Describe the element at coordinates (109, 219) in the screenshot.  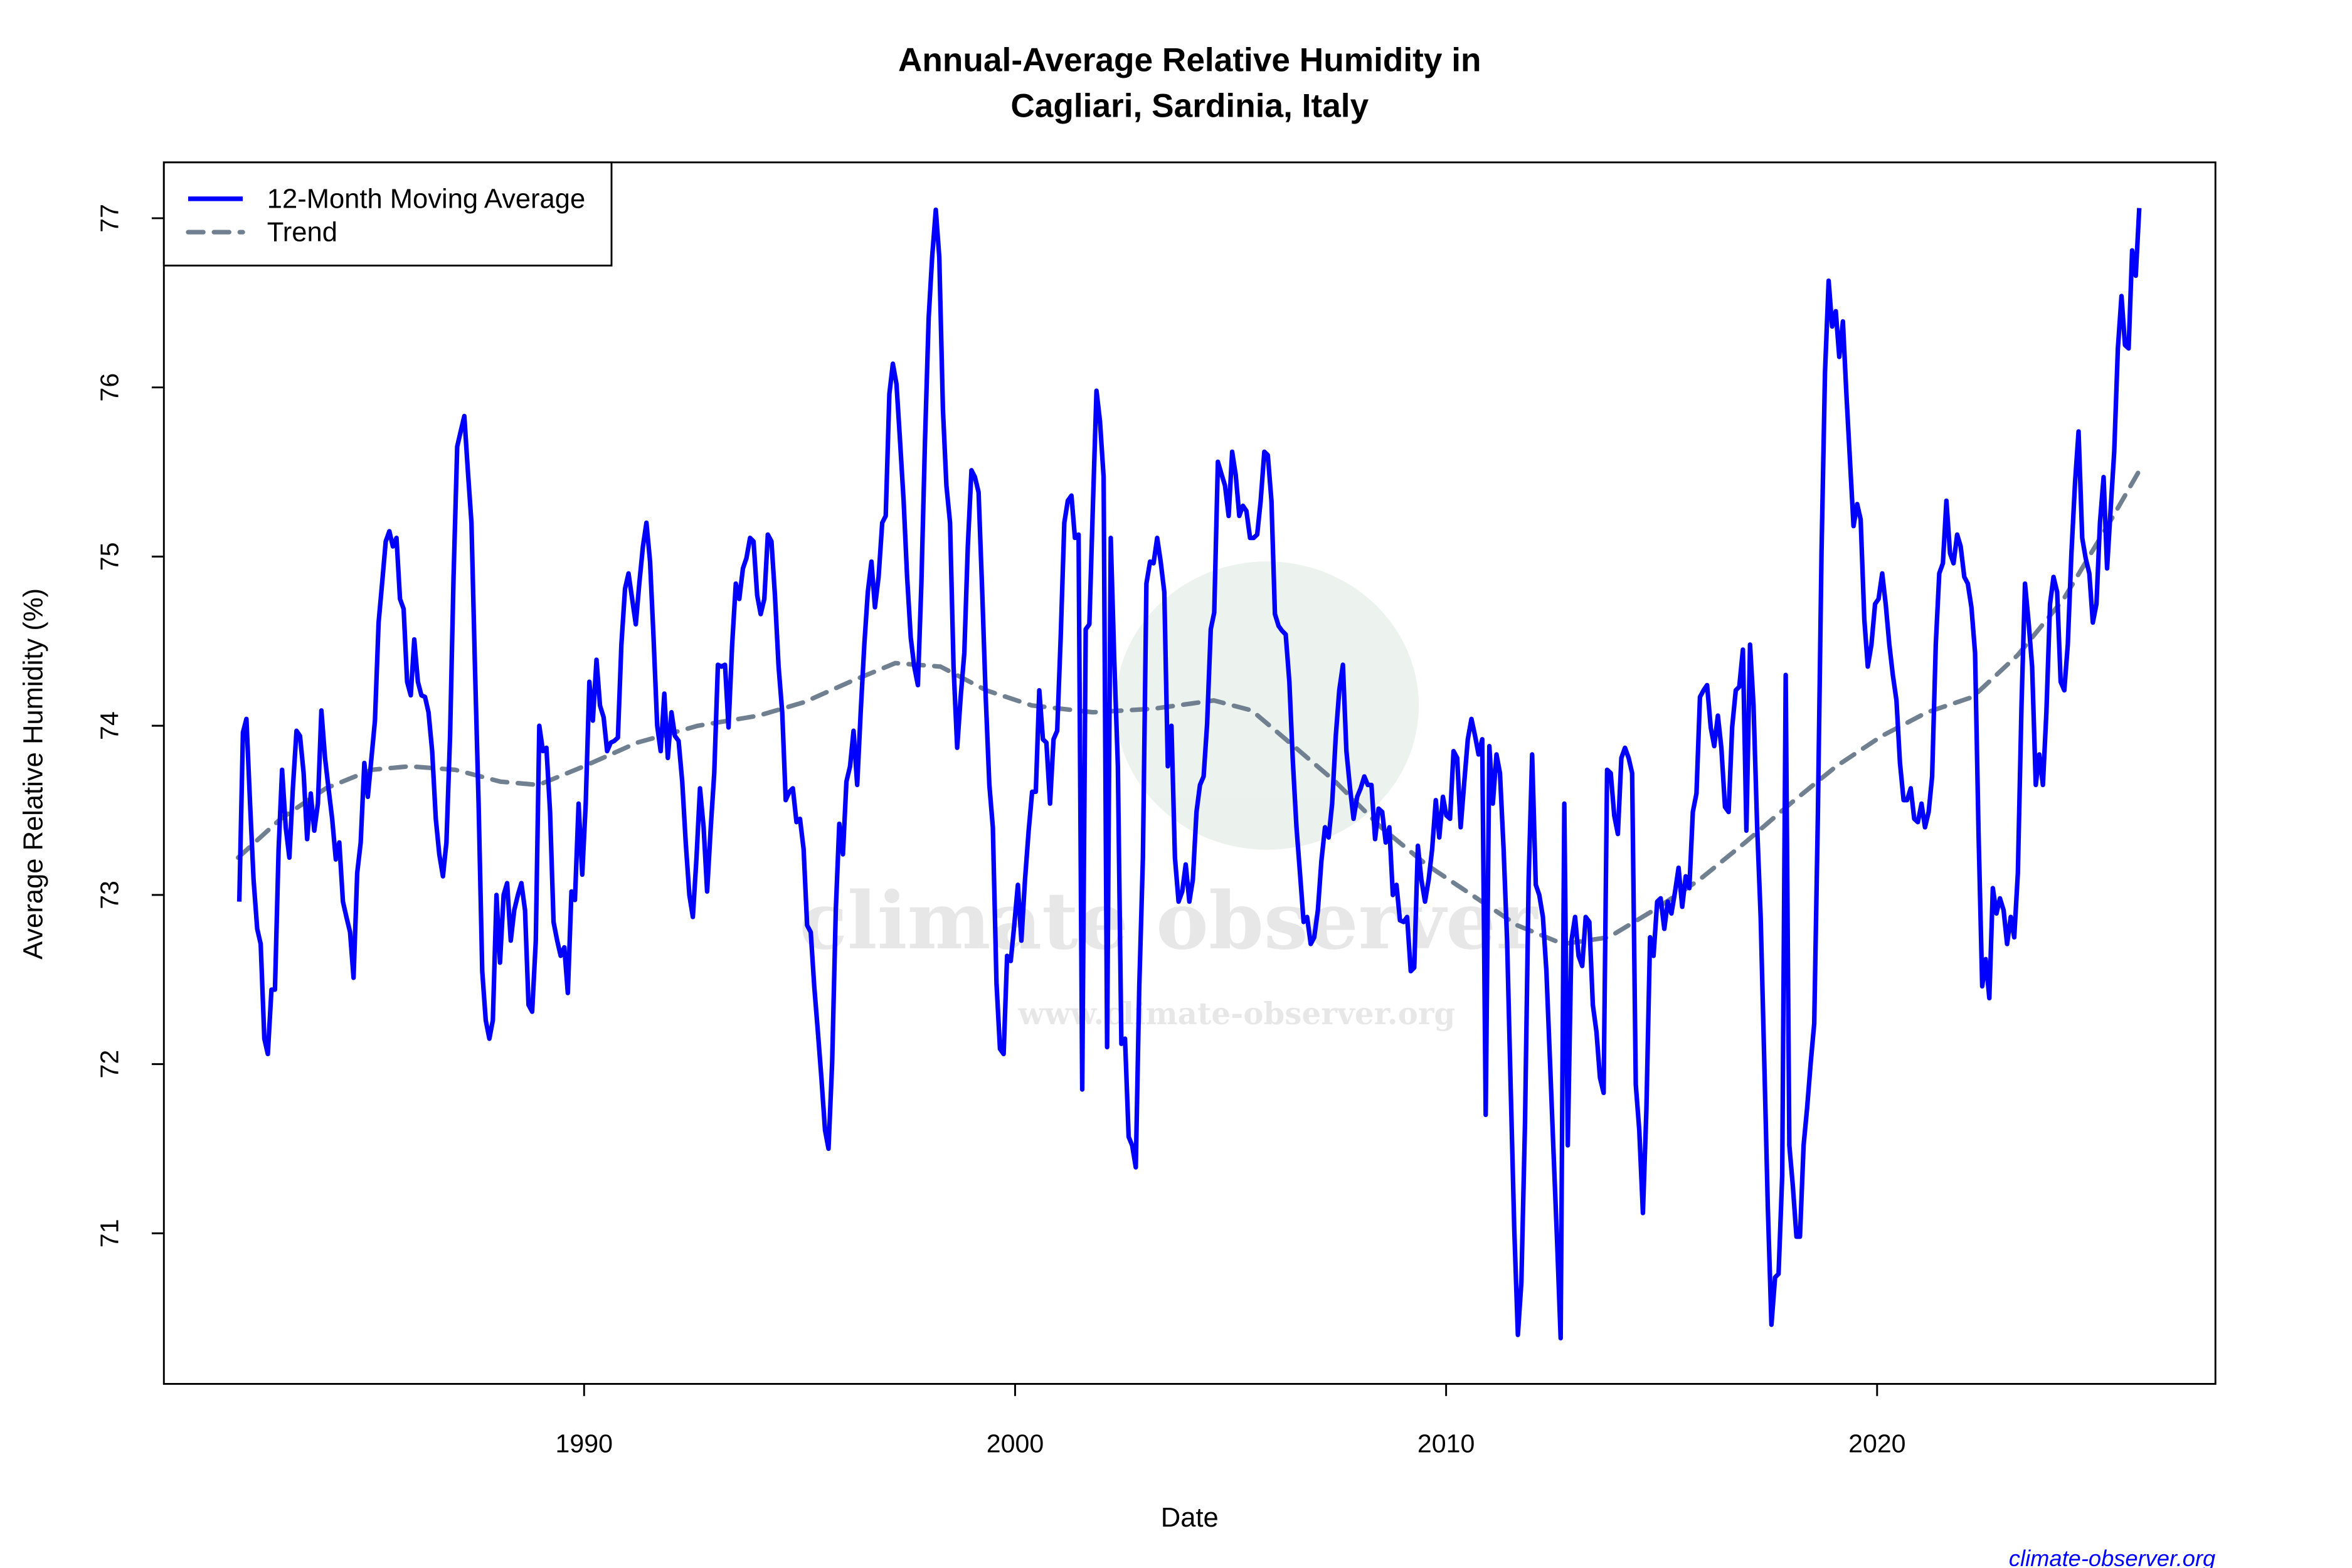
I see `y-tick-label: 77` at that location.